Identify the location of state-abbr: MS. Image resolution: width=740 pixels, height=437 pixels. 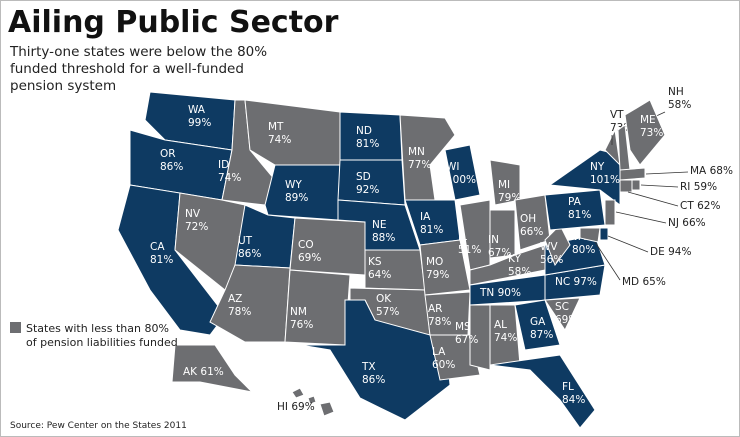
(463, 327).